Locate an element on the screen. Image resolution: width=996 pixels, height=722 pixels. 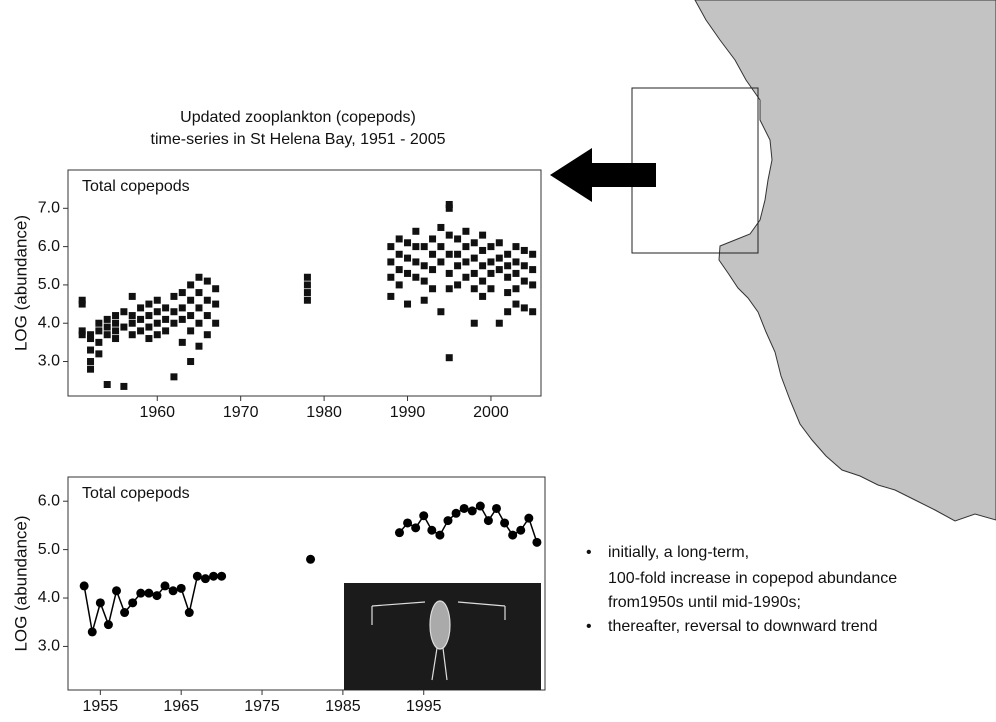
x-tick-label: 1970 is located at coordinates (241, 412).